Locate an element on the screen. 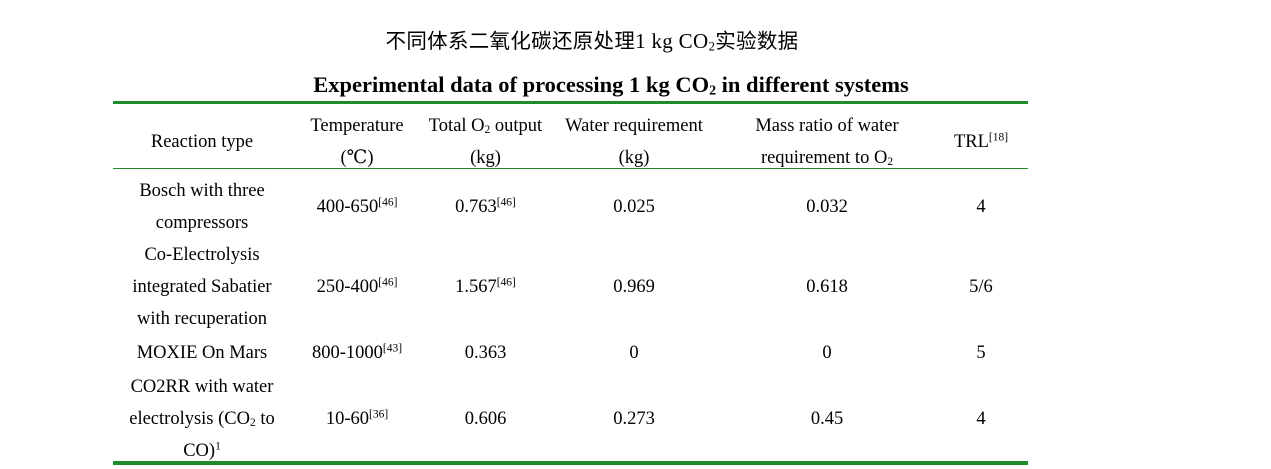 Image resolution: width=1271 pixels, height=469 pixels. header-total-o2-output: Total O2 output (kg) is located at coordinates (485, 142).